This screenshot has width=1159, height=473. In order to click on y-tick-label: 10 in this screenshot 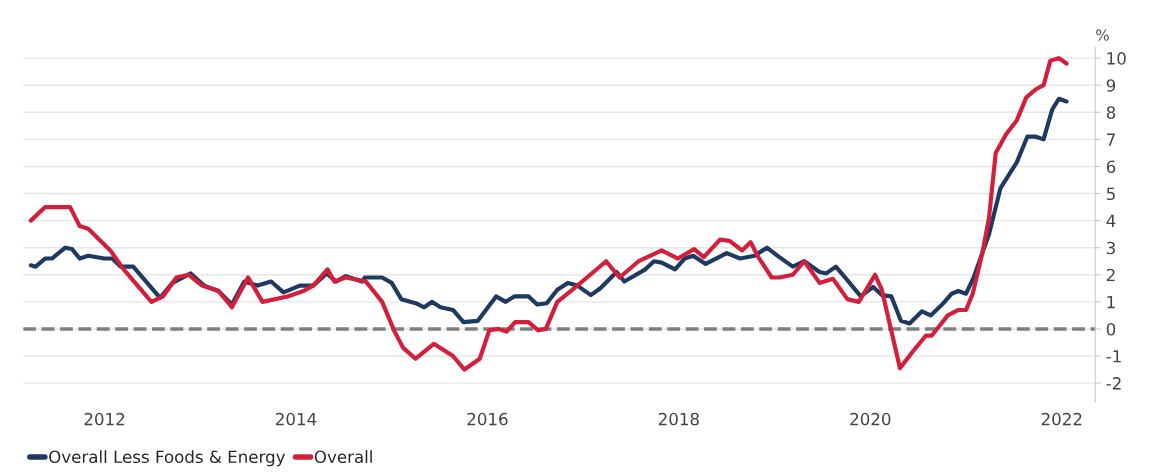, I will do `click(1116, 58)`.